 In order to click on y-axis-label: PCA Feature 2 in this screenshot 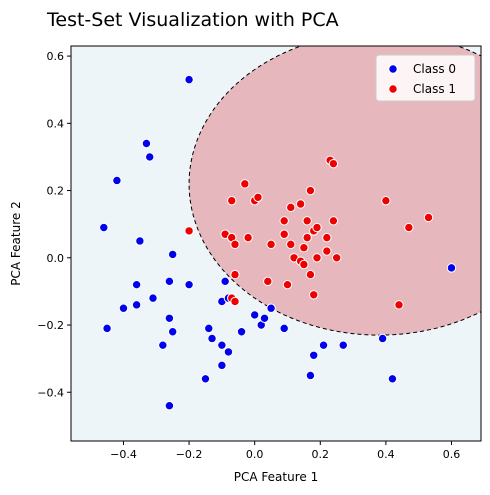, I will do `click(16, 243)`.